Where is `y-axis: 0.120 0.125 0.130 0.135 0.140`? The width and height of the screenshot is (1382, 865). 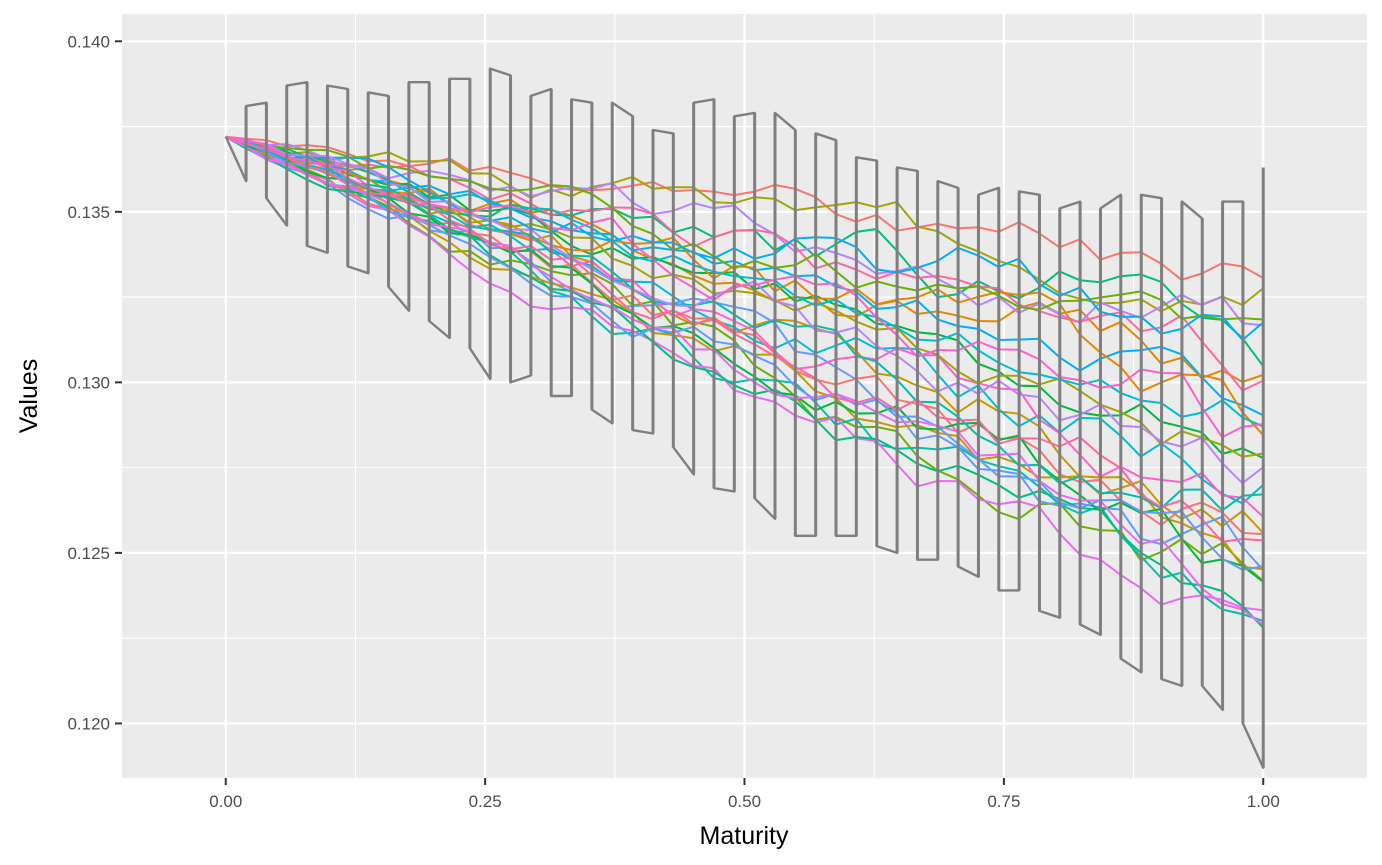 y-axis: 0.120 0.125 0.130 0.135 0.140 is located at coordinates (94, 382).